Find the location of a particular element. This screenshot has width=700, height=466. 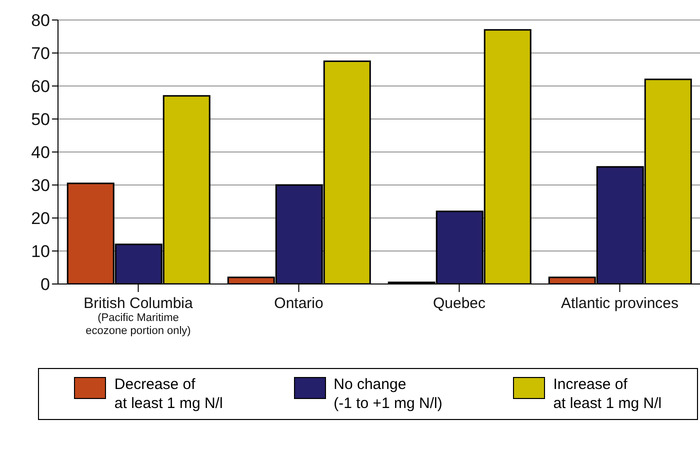

x-tick-label: Quebec is located at coordinates (459, 303).